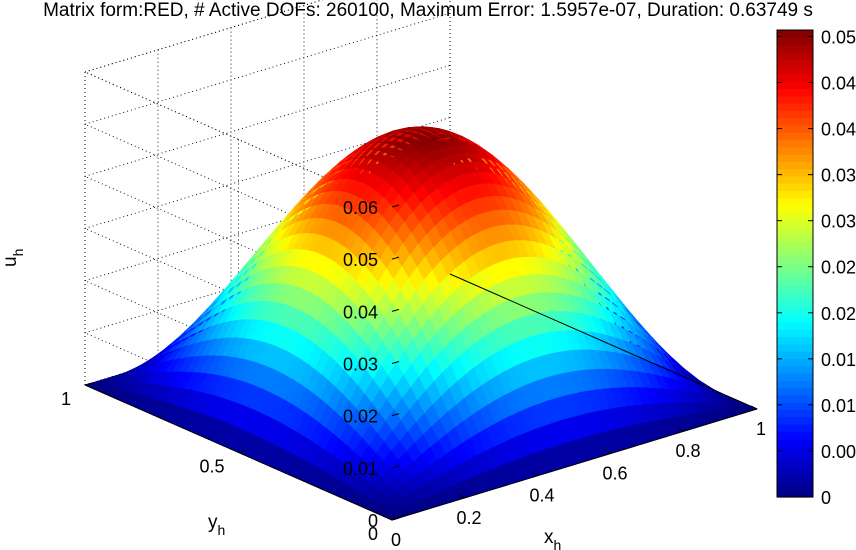  I want to click on x-tick-label: 0.8, so click(687, 451).